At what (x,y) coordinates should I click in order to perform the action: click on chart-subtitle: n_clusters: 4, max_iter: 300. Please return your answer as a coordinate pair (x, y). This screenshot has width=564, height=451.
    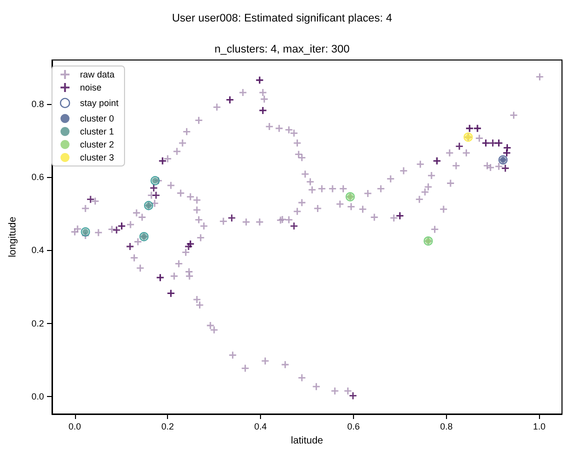
    Looking at the image, I should click on (282, 50).